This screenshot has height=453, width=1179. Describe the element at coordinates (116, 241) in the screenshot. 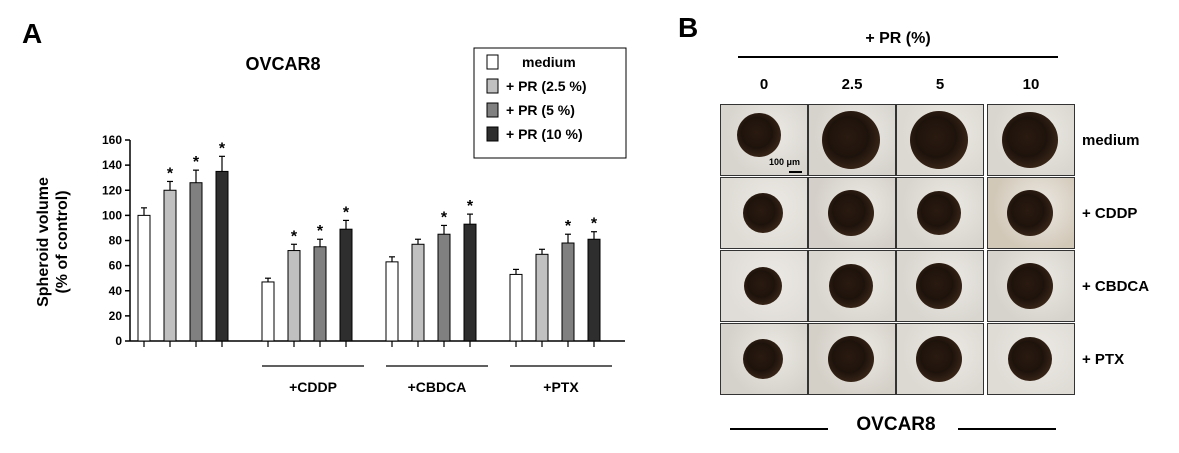

I see `y-tick-label: 80` at that location.